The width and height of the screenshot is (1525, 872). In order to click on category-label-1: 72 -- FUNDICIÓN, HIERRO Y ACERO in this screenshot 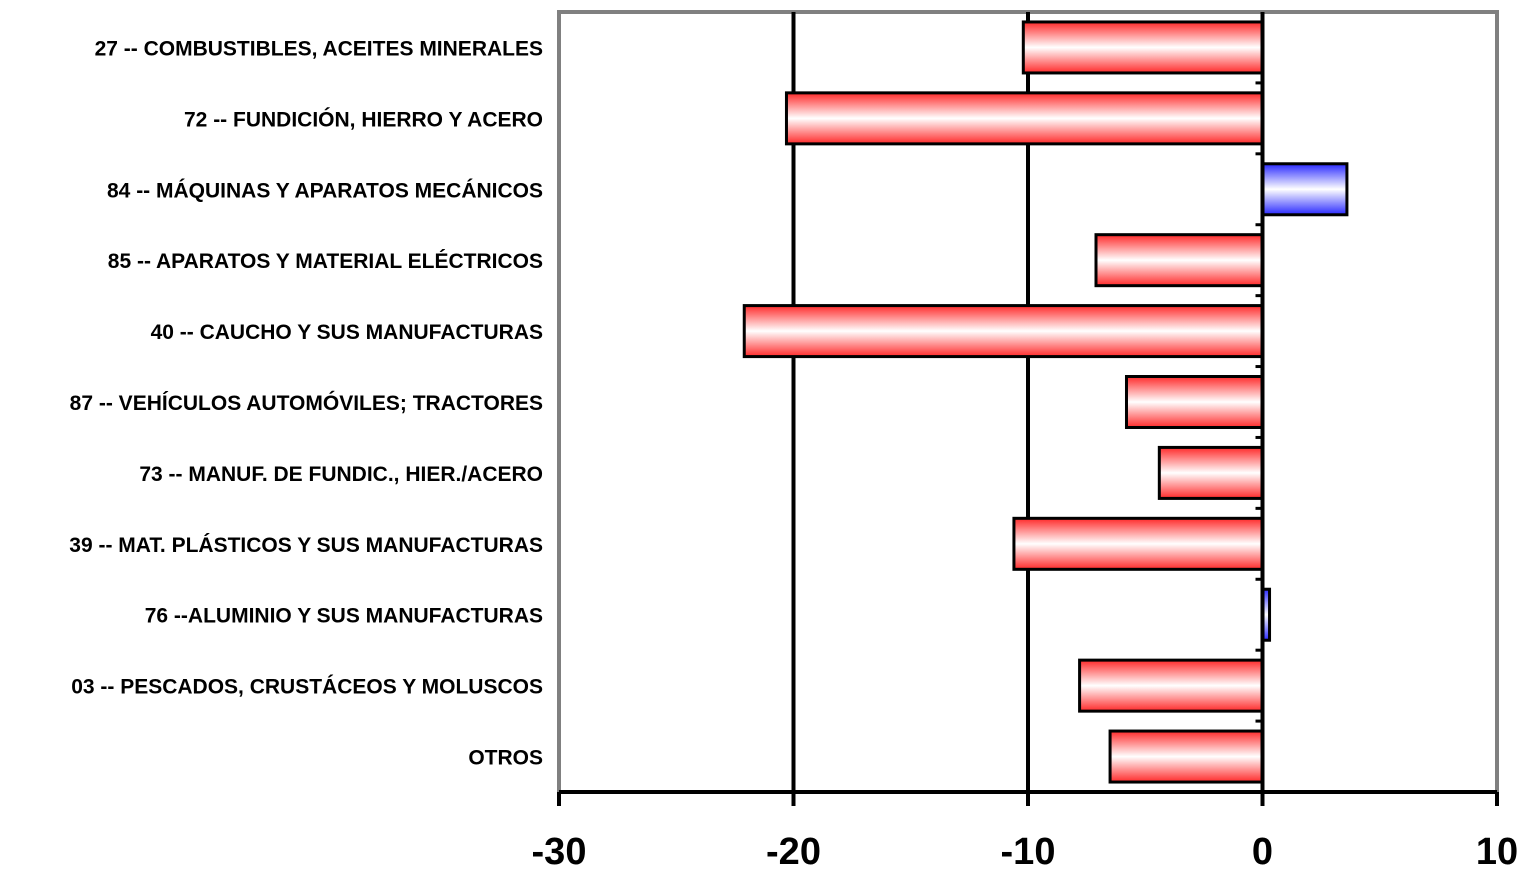, I will do `click(363, 119)`.